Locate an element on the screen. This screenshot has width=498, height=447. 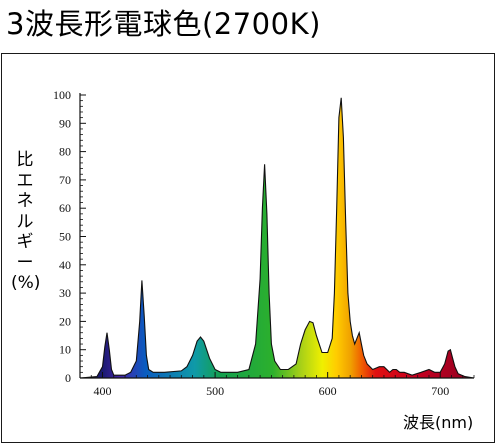
y-tick-label-0: 0 is located at coordinates (68, 378).